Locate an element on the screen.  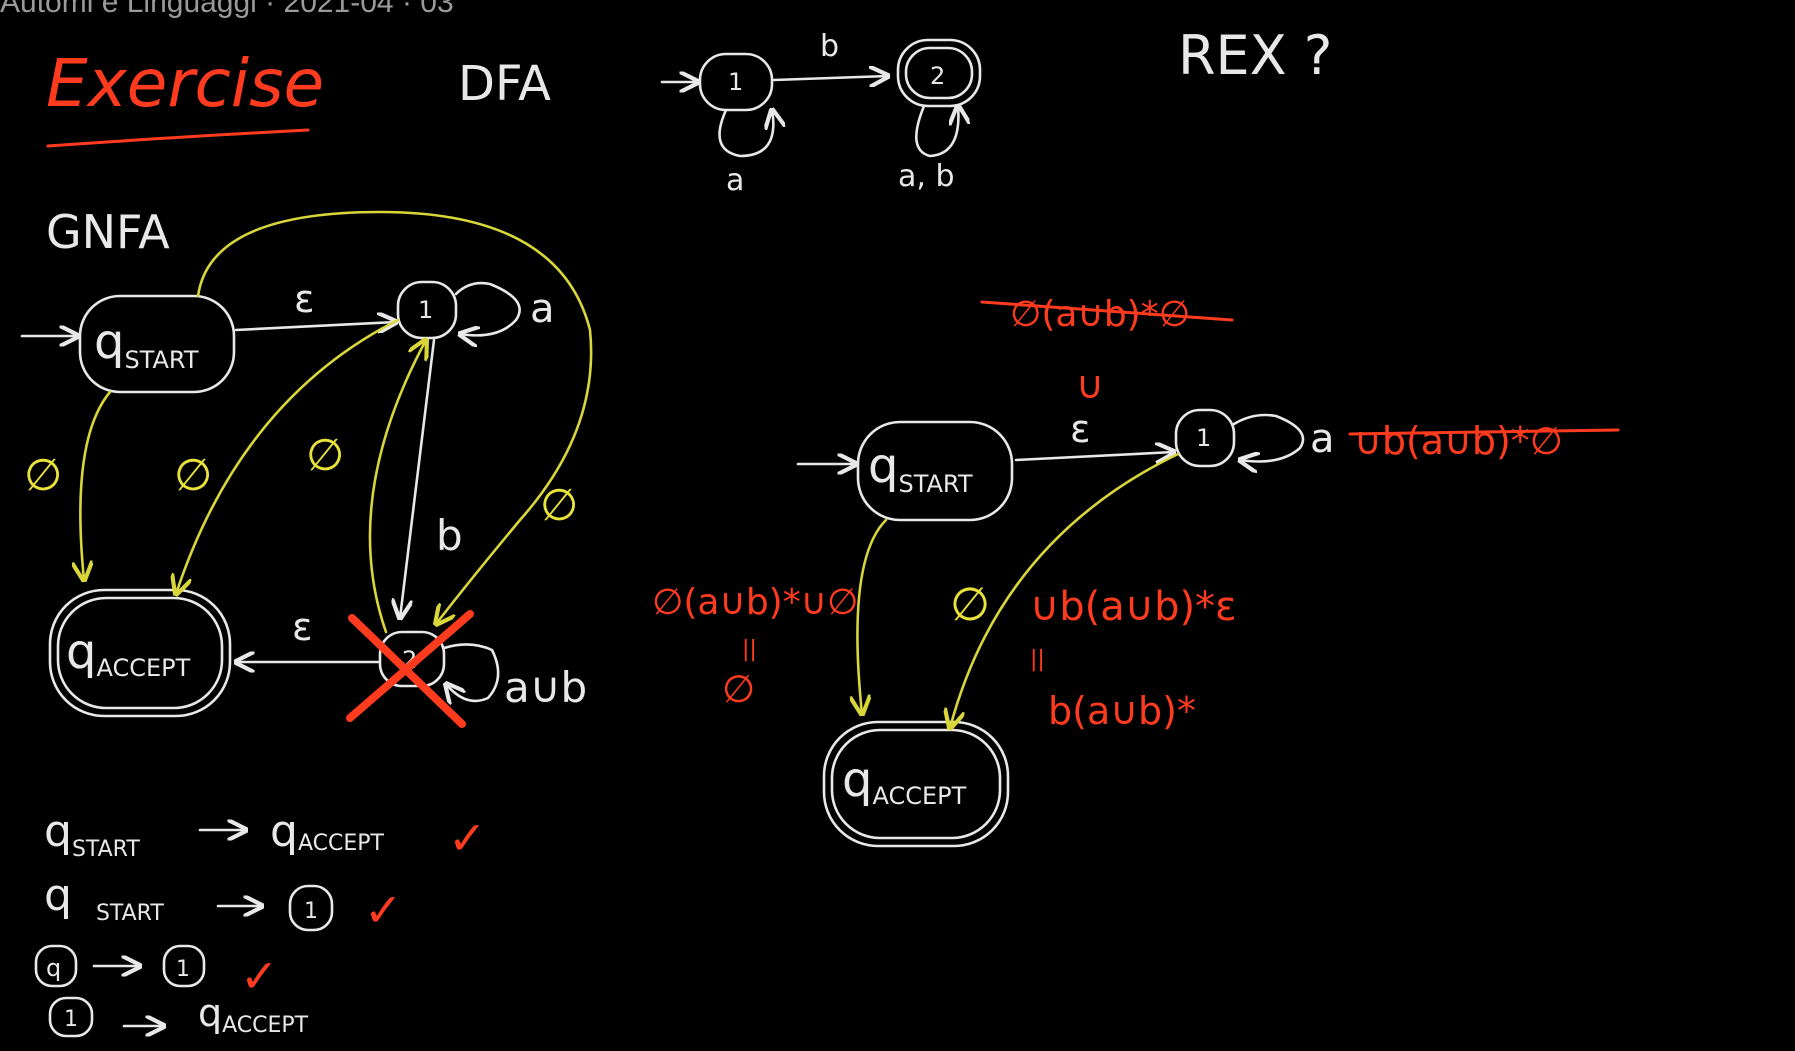
left-edge-b: b is located at coordinates (449, 535).